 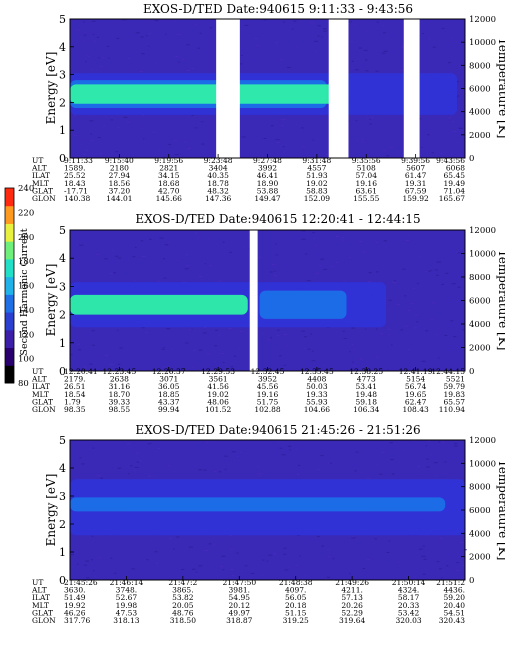 I want to click on y-tick-label: 3, so click(x=62, y=496).